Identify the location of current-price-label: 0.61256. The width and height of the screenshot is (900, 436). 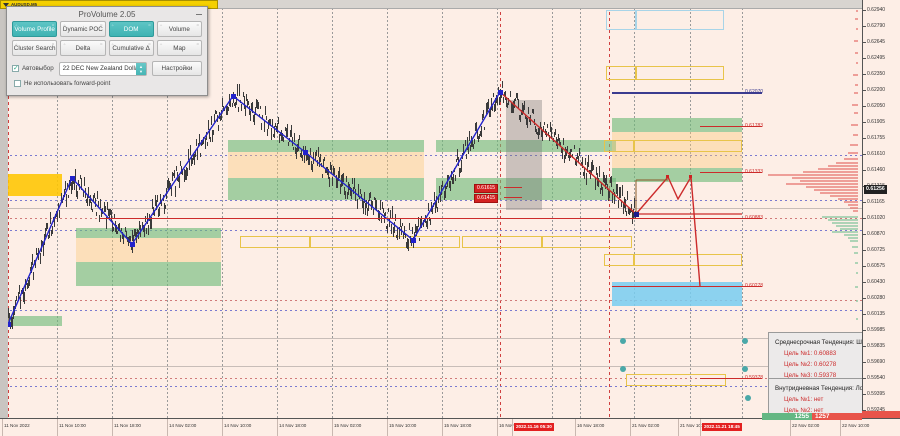
(875, 189).